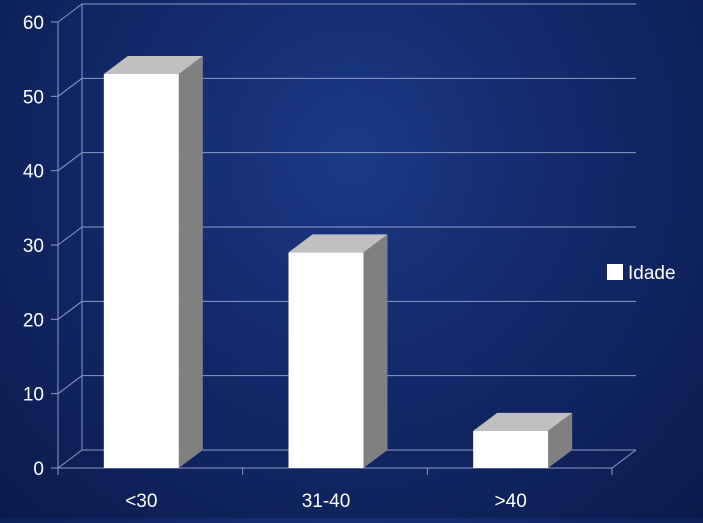 The image size is (703, 523). I want to click on y-tick-label-30: 30, so click(33, 246).